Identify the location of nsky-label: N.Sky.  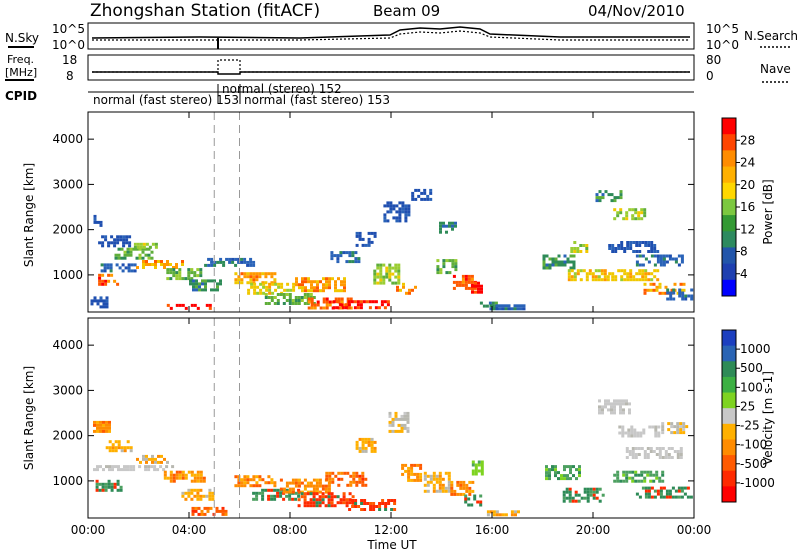
(22, 38).